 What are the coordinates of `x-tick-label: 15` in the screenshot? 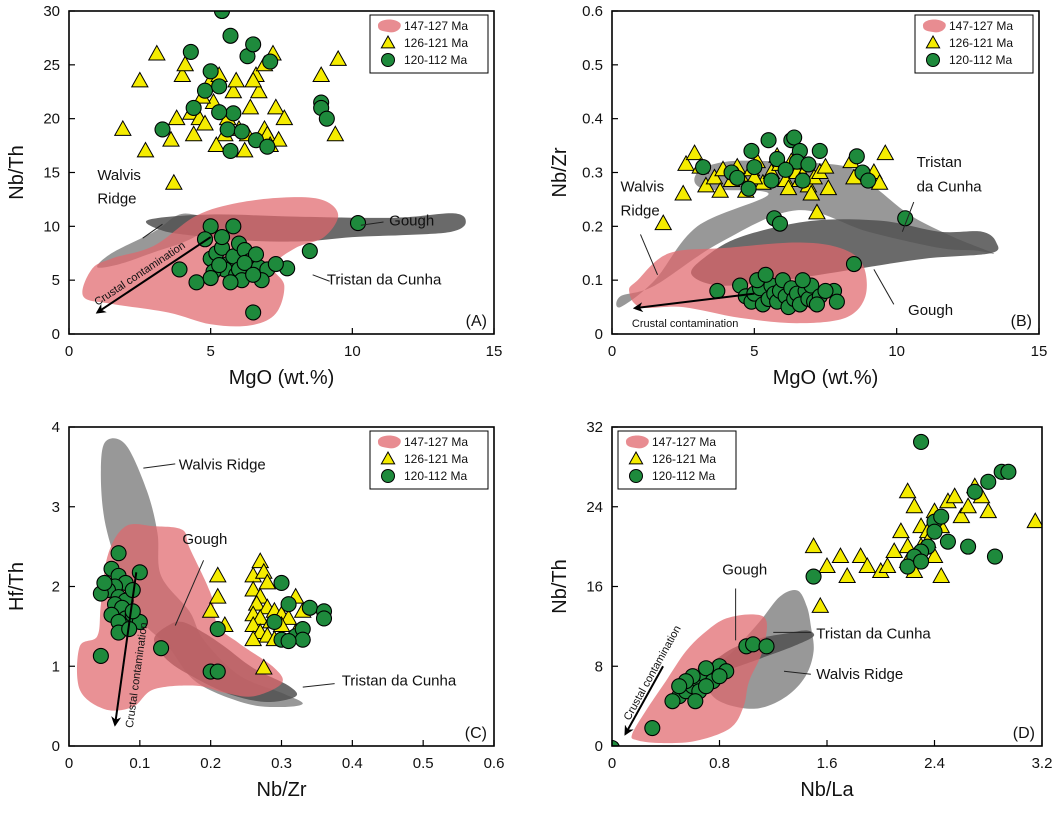 It's located at (1039, 351).